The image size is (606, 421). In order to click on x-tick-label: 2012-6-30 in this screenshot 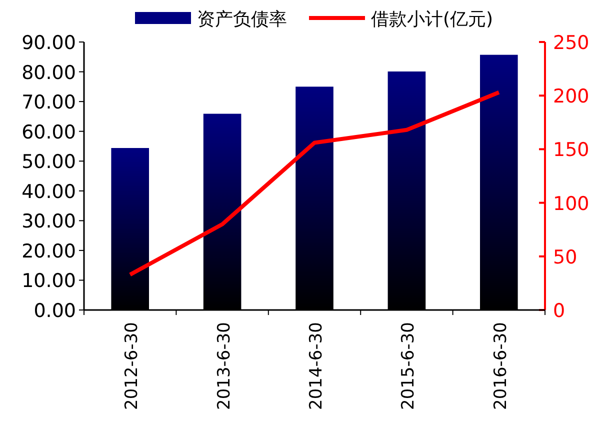, I will do `click(132, 366)`.